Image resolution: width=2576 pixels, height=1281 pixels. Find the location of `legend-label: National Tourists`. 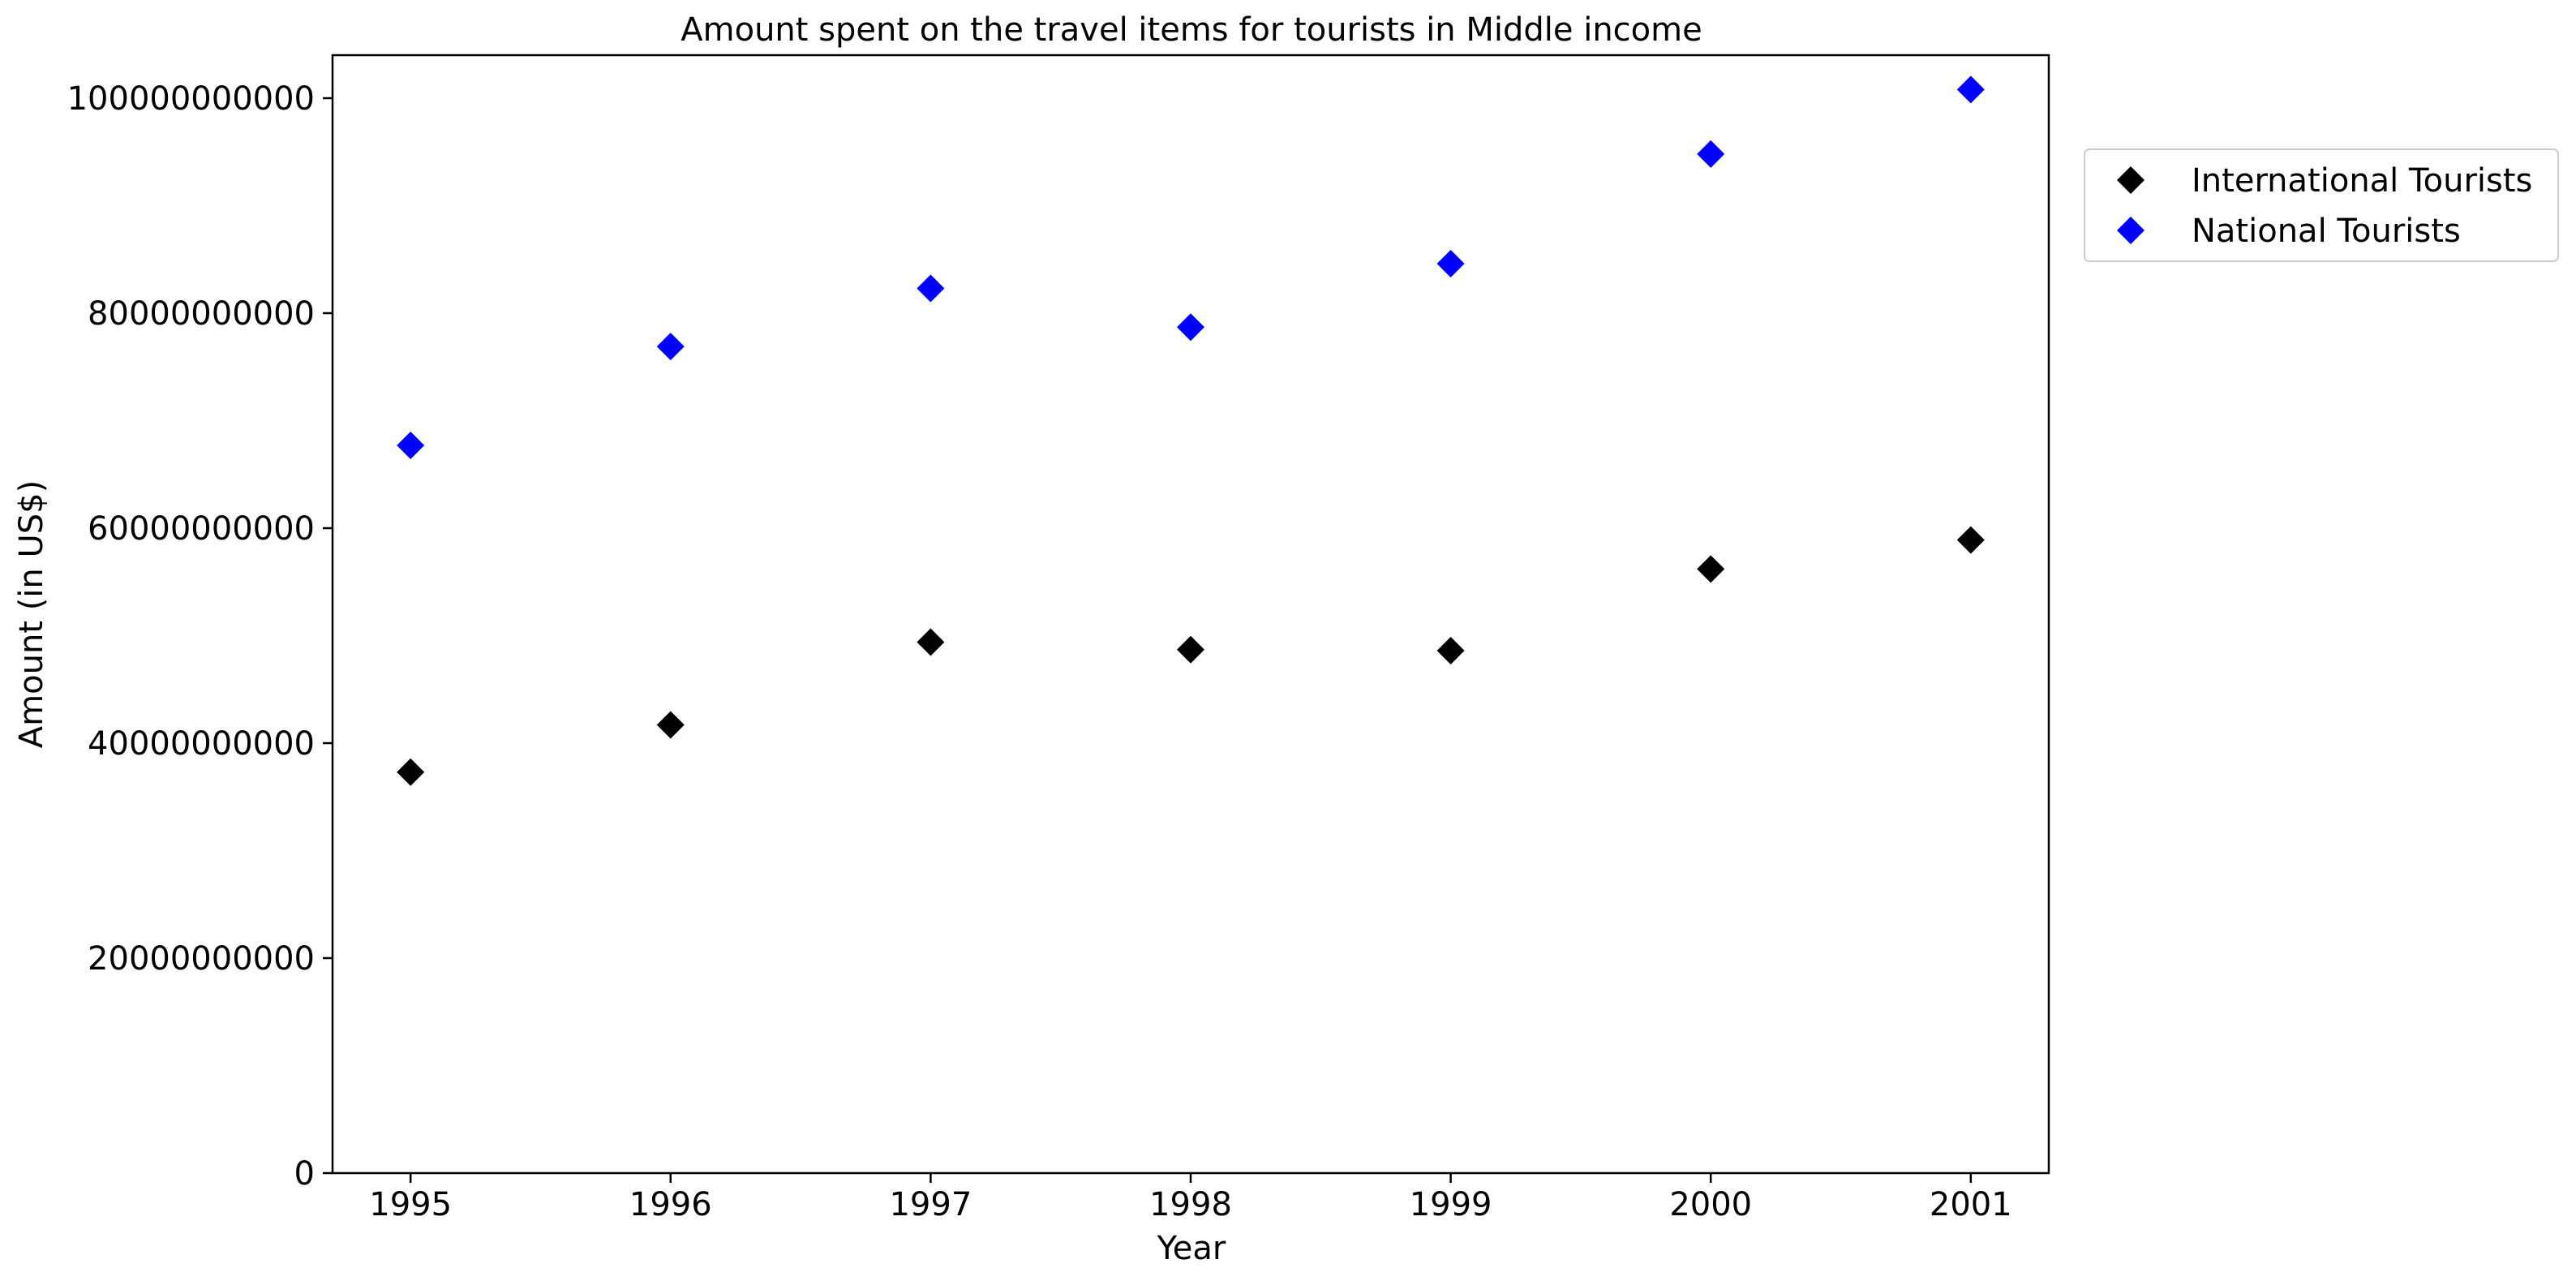

legend-label: National Tourists is located at coordinates (2326, 231).